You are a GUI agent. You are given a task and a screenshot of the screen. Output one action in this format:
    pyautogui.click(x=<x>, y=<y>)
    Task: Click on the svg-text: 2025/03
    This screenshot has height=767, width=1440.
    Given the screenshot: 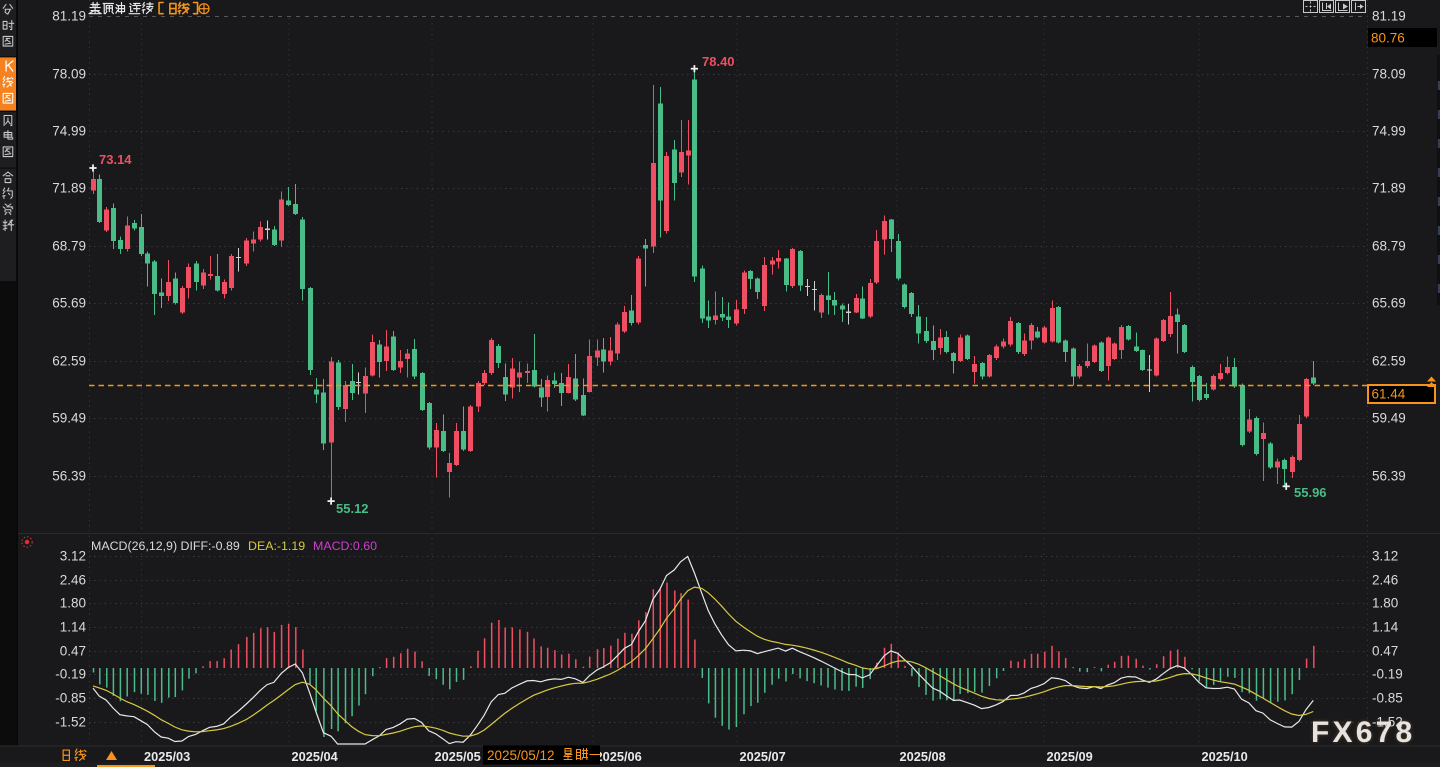 What is the action you would take?
    pyautogui.click(x=167, y=756)
    